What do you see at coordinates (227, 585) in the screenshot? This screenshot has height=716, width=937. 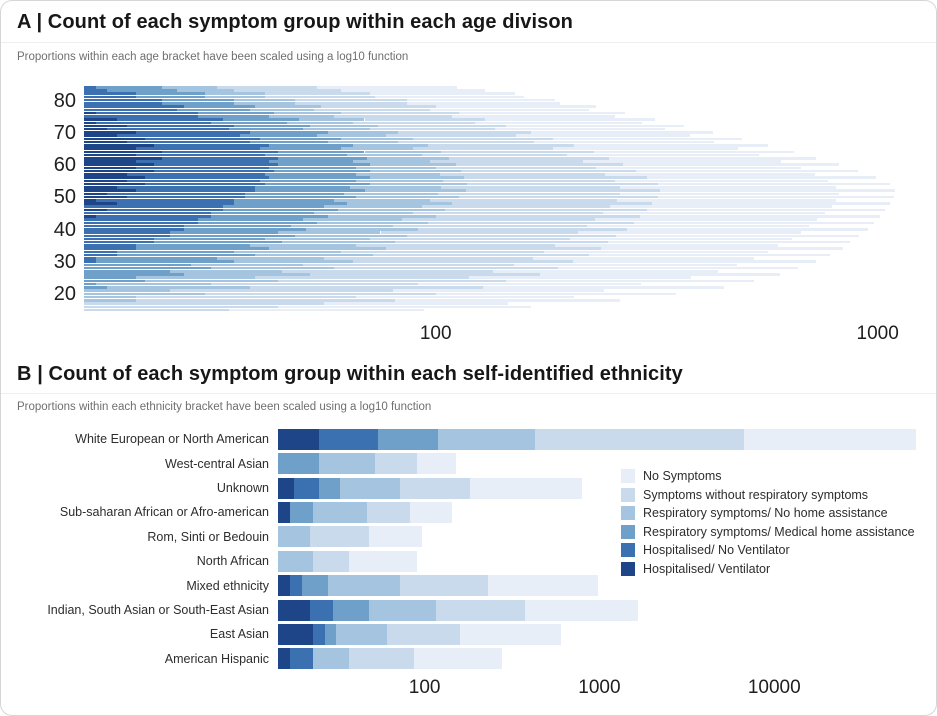 I see `ethnicity-label: Mixed ethnicity` at bounding box center [227, 585].